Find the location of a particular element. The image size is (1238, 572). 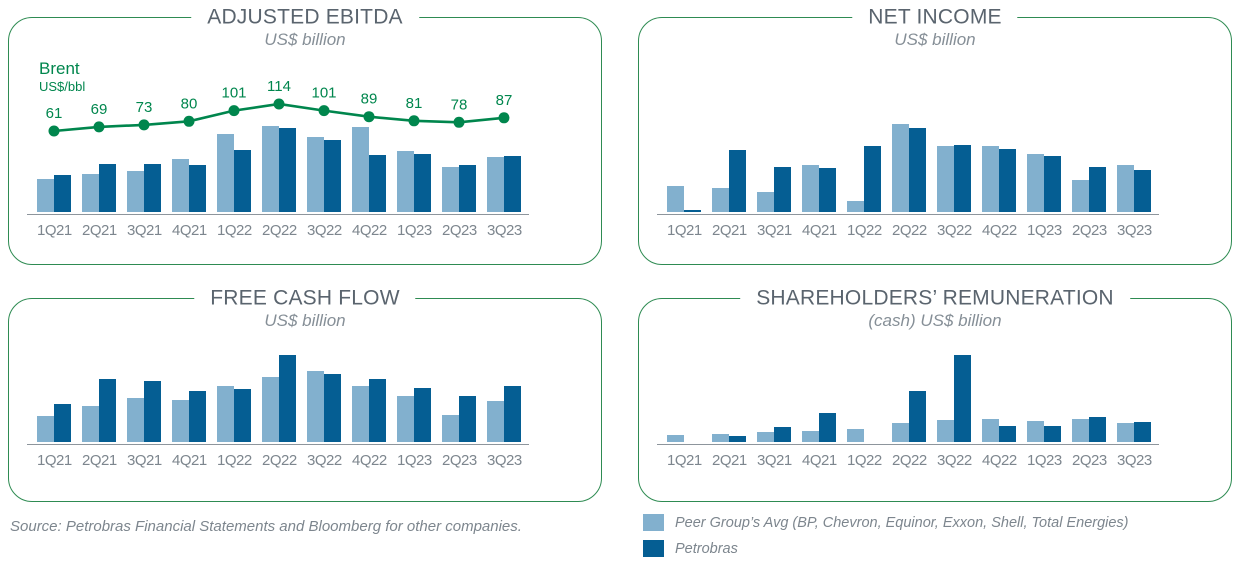

brent-data-point is located at coordinates (504, 118).